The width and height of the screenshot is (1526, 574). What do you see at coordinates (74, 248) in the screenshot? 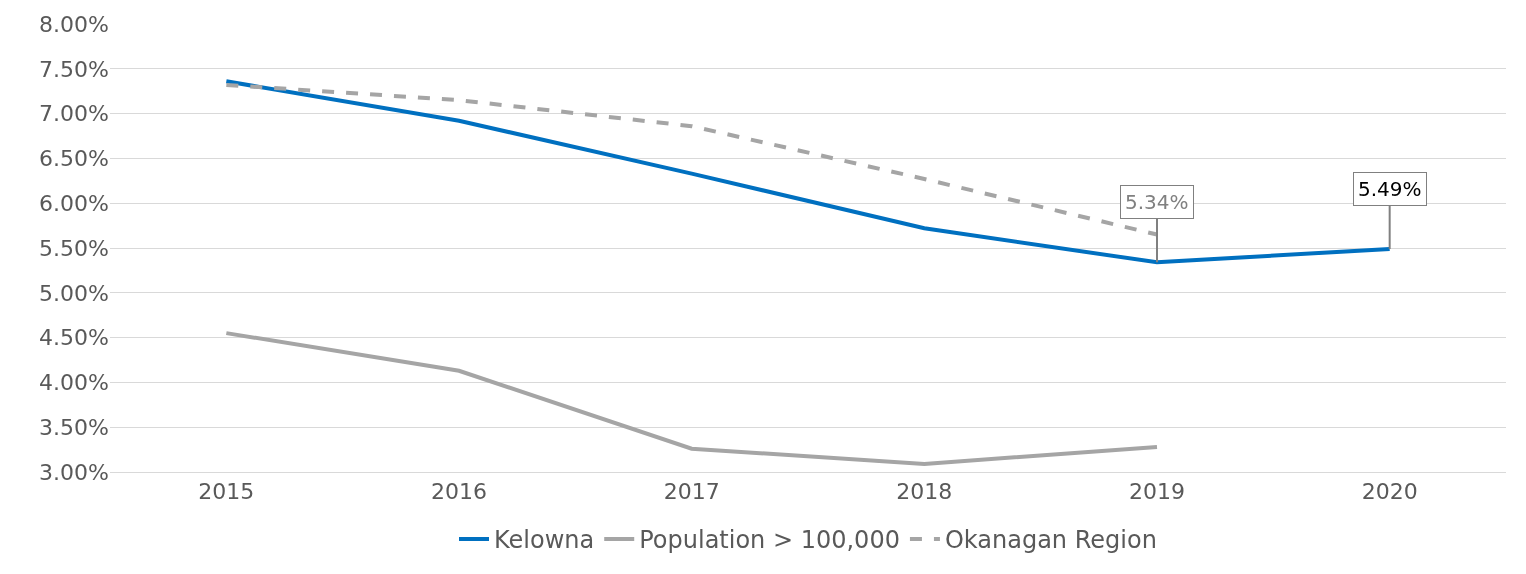
I see `y-tick-label: 5.50%` at bounding box center [74, 248].